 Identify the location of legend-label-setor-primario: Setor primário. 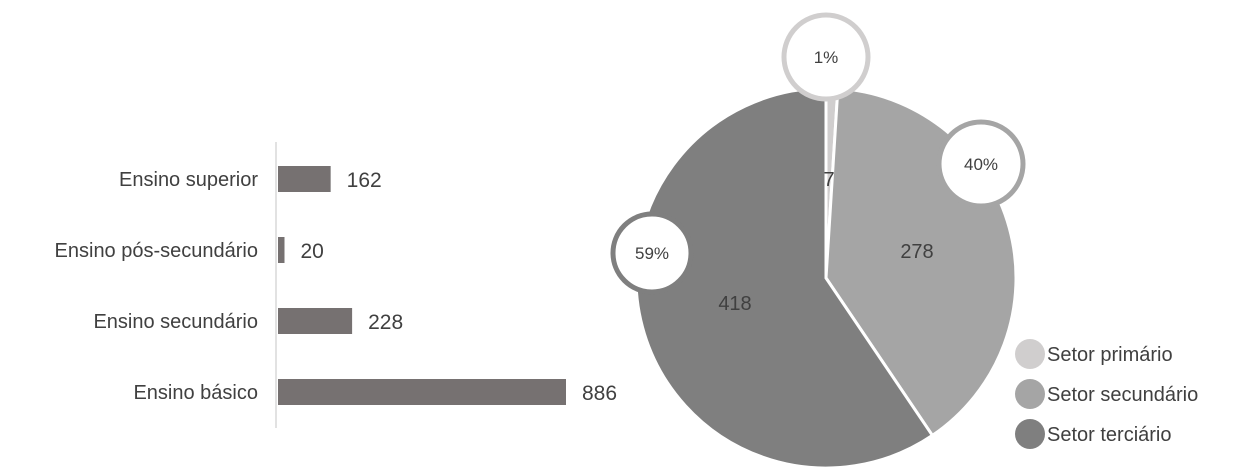
(1110, 355).